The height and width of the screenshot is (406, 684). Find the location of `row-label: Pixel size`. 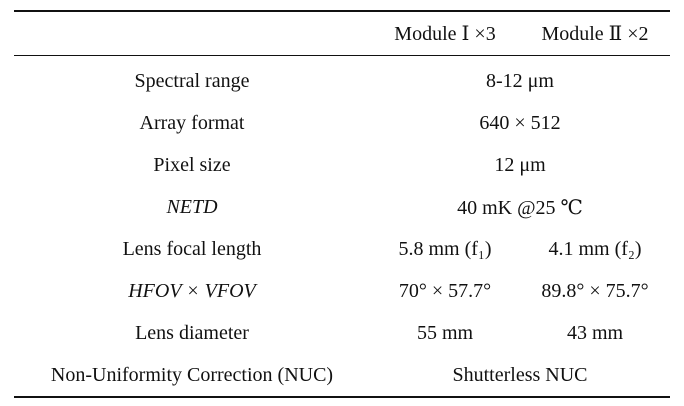

row-label: Pixel size is located at coordinates (192, 164).